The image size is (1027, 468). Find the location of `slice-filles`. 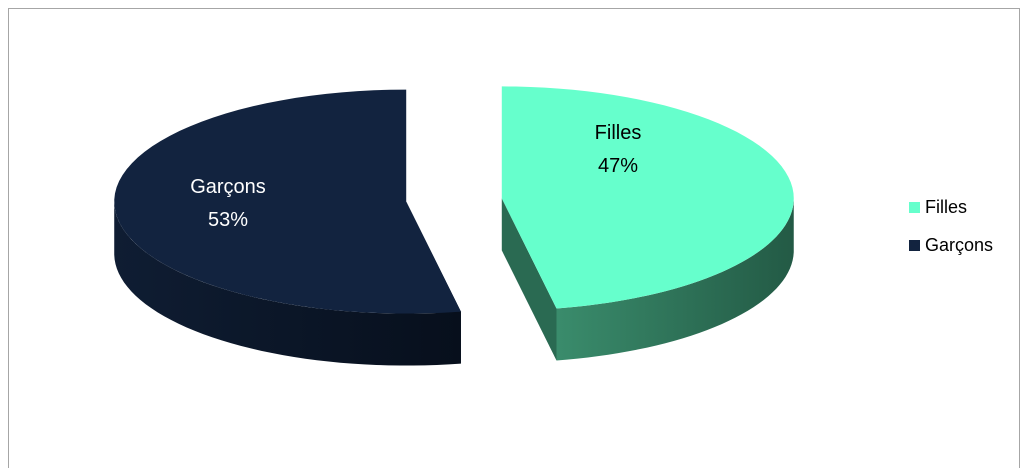

slice-filles is located at coordinates (647, 197).